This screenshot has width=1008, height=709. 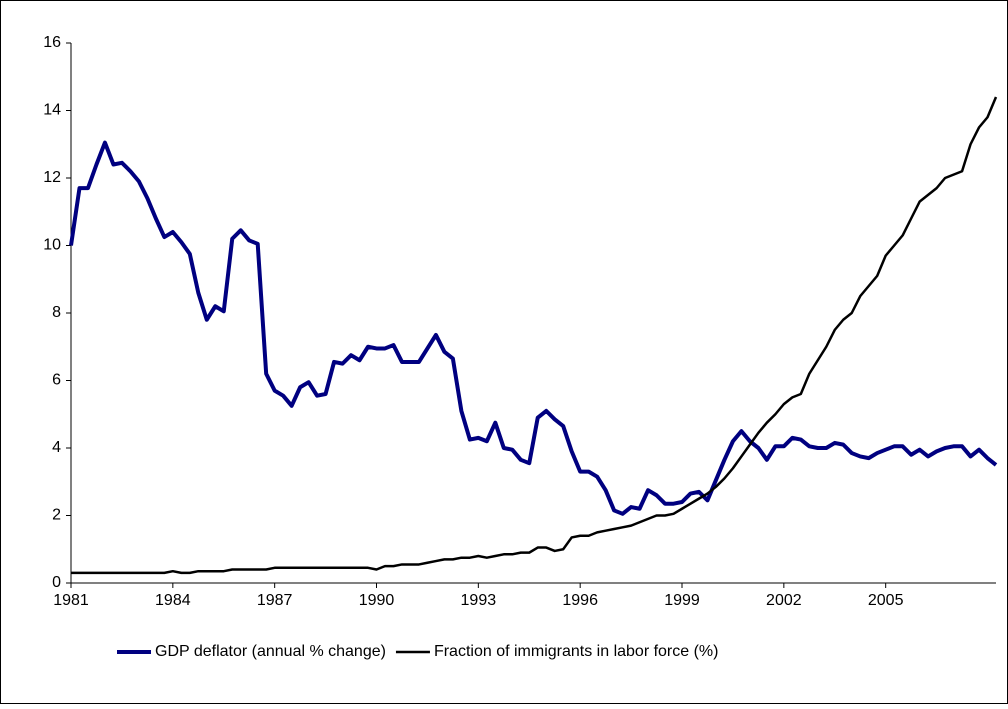 I want to click on y-tick-label: 8, so click(x=56, y=312).